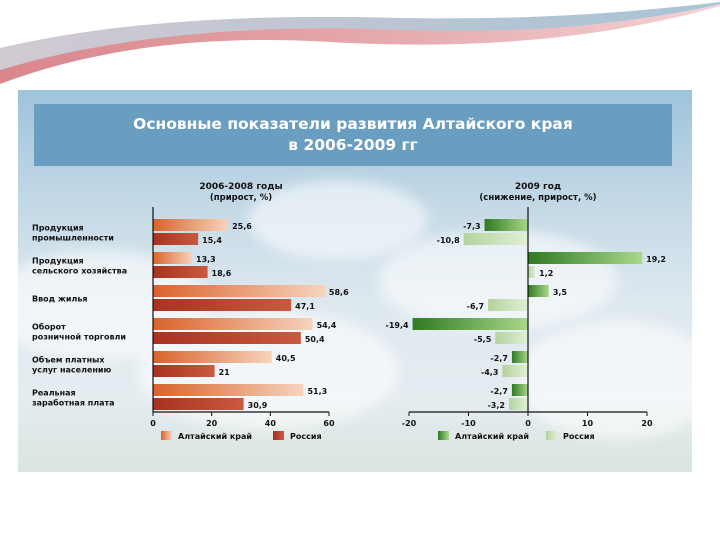 This screenshot has width=720, height=540. Describe the element at coordinates (212, 240) in the screenshot. I see `data-label: 15,4` at that location.